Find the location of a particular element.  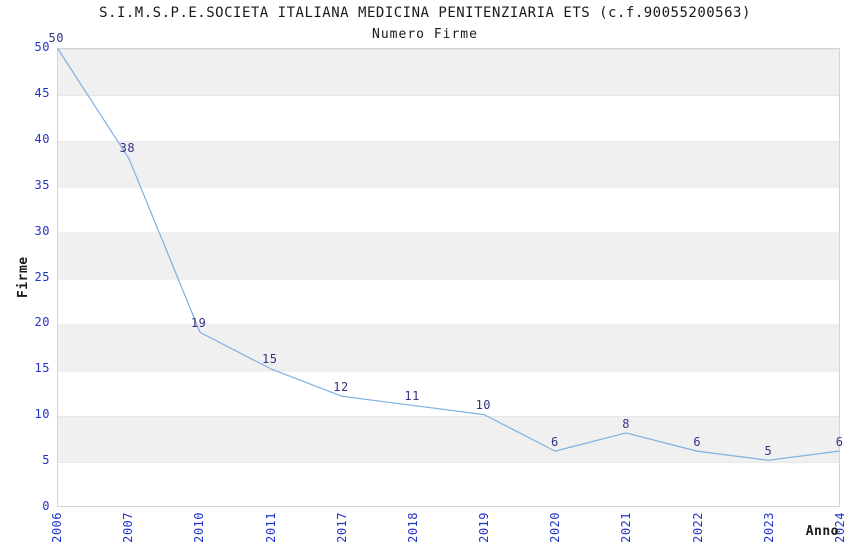

y-tick-label: 10 is located at coordinates (42, 414).